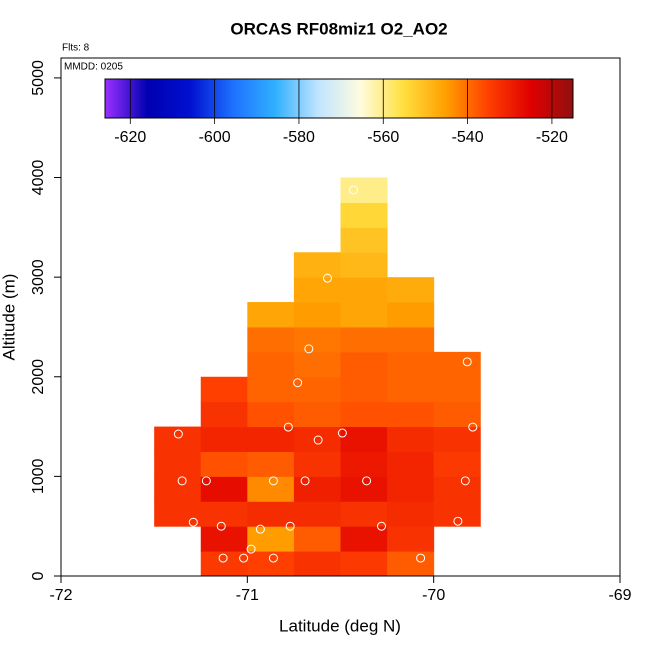 This screenshot has height=650, width=650. Describe the element at coordinates (340, 625) in the screenshot. I see `x-axis-label: Latitude (deg N)` at that location.